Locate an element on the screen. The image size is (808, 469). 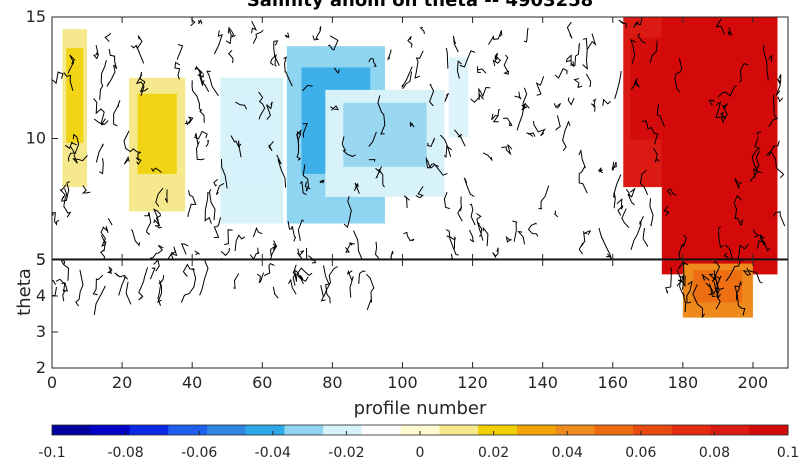
x-axis-title: profile number is located at coordinates (420, 408).